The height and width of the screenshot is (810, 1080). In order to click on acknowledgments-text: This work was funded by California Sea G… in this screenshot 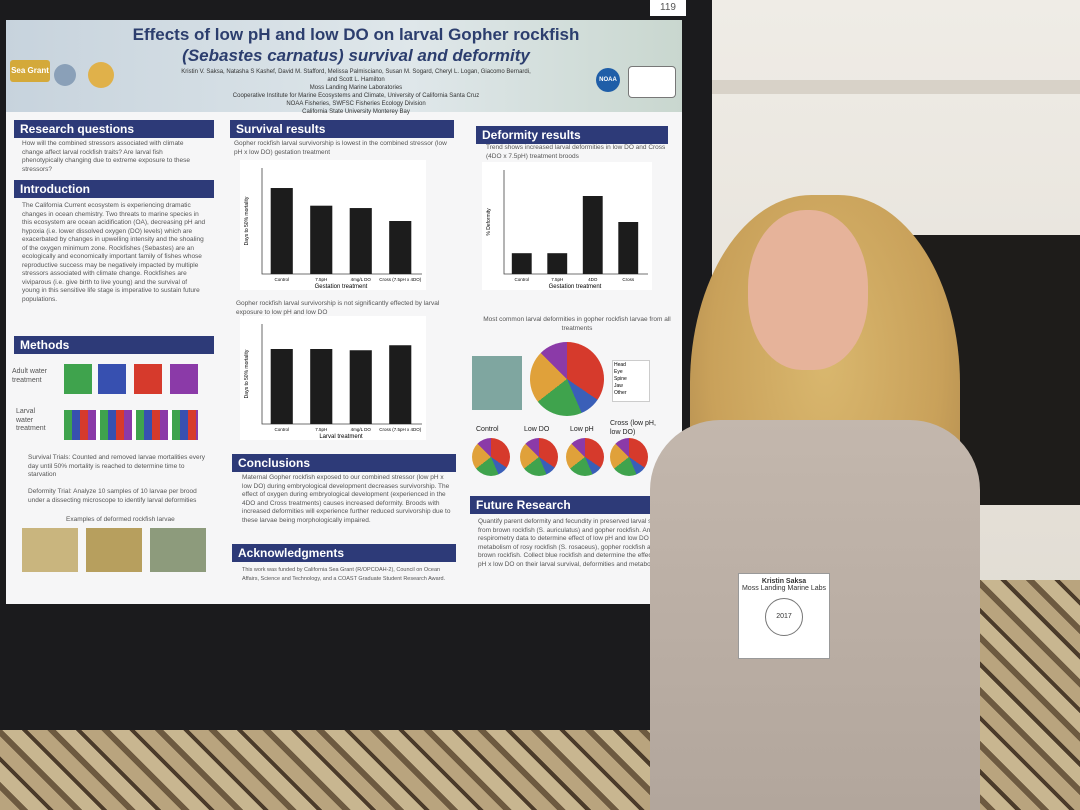, I will do `click(344, 574)`.